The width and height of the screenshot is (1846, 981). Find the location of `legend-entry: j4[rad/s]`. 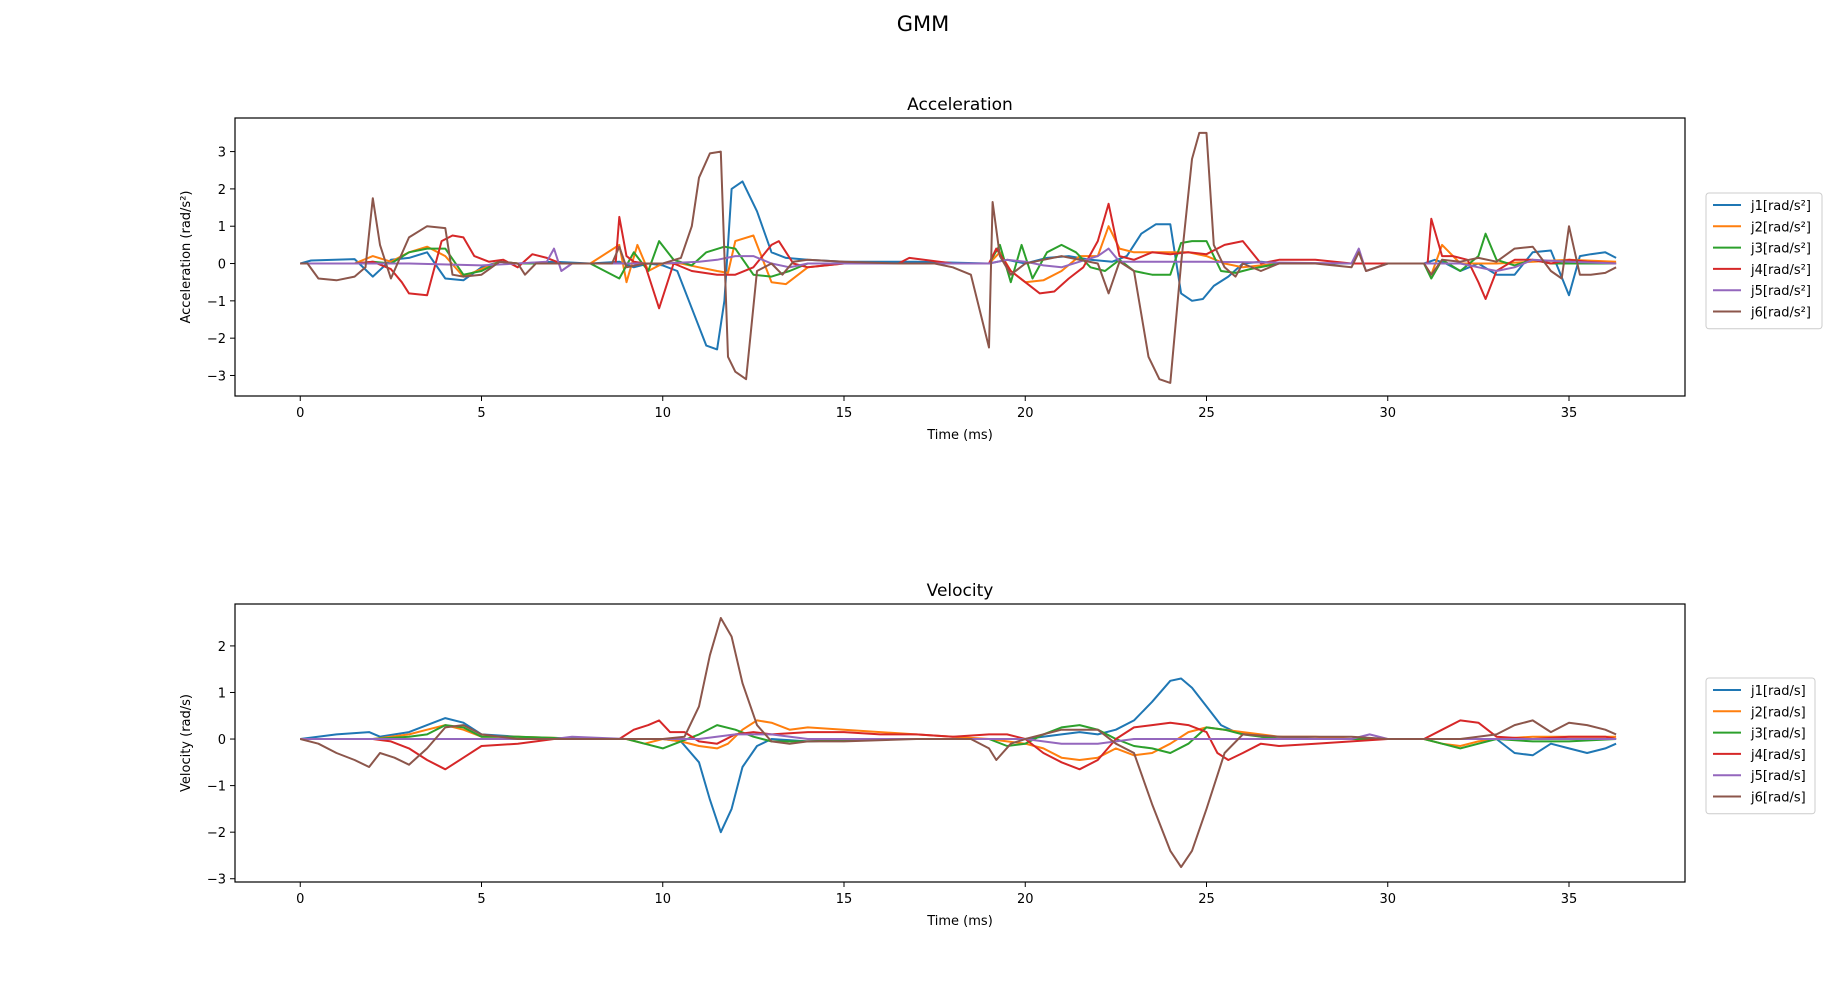

legend-entry: j4[rad/s] is located at coordinates (1778, 755).